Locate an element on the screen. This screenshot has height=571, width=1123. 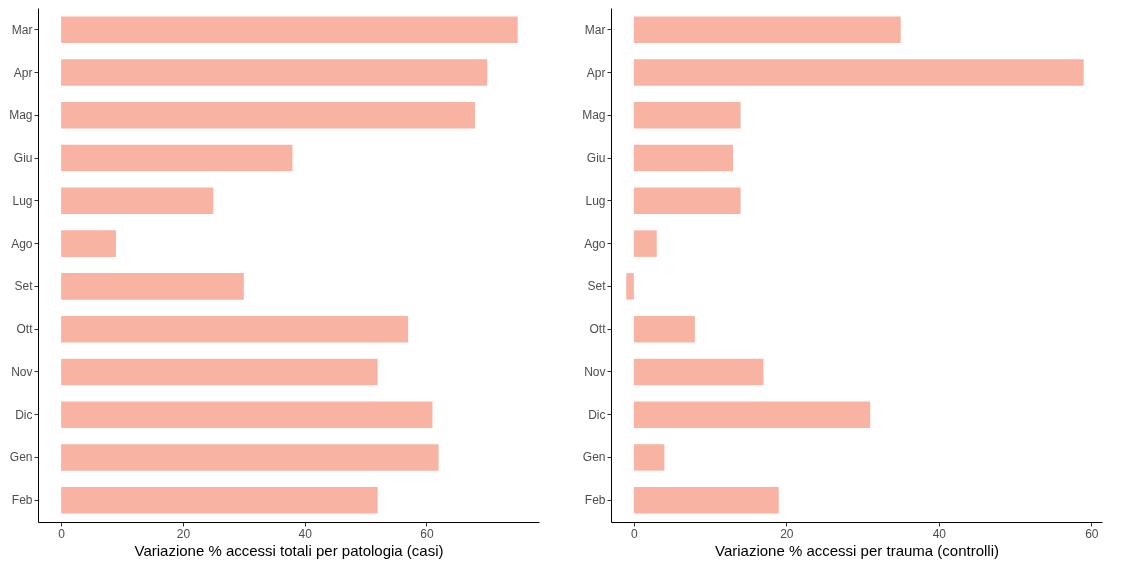
x-axis-title: Variazione % accessi totali per patologia (casi) is located at coordinates (289, 550).